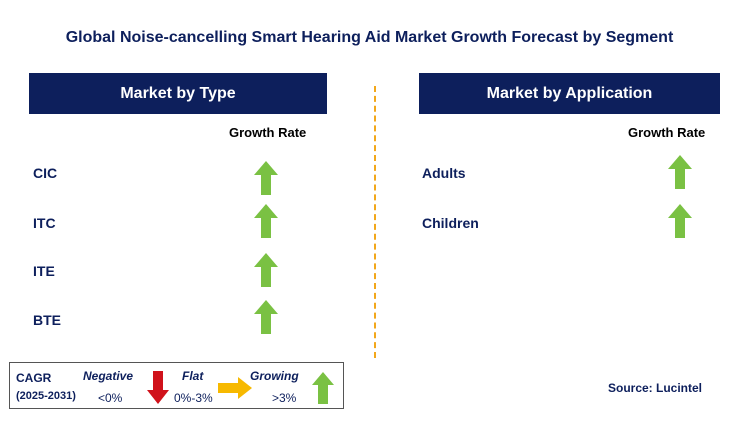 Image resolution: width=739 pixels, height=425 pixels. Describe the element at coordinates (108, 376) in the screenshot. I see `legend-negative-label: Negative` at that location.